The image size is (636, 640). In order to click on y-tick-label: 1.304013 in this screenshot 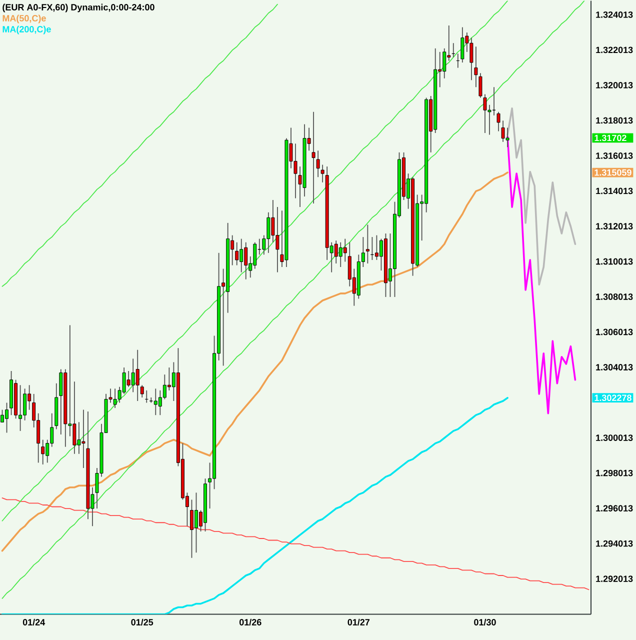, I will do `click(614, 367)`.